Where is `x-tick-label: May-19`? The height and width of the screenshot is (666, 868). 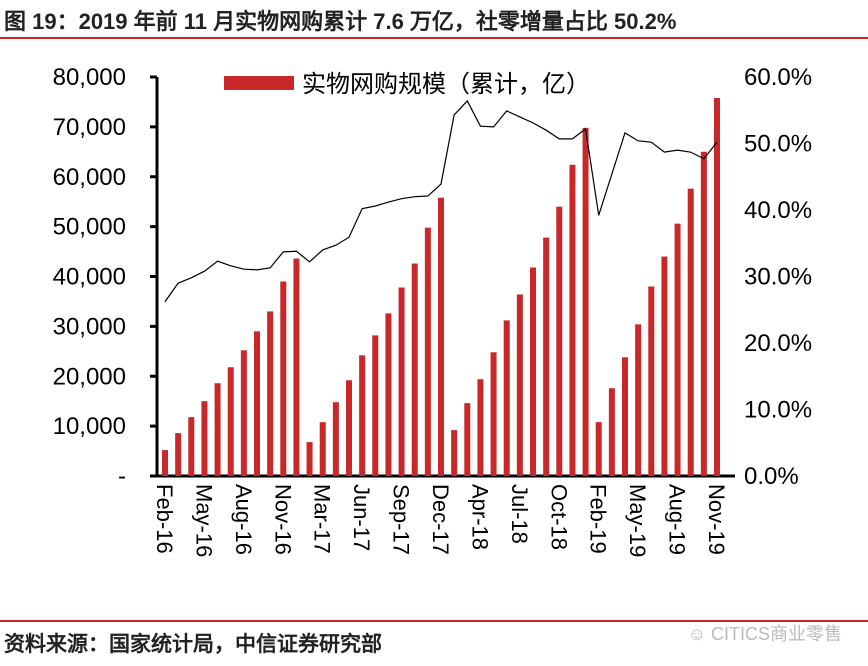 x-tick-label: May-19 is located at coordinates (637, 520).